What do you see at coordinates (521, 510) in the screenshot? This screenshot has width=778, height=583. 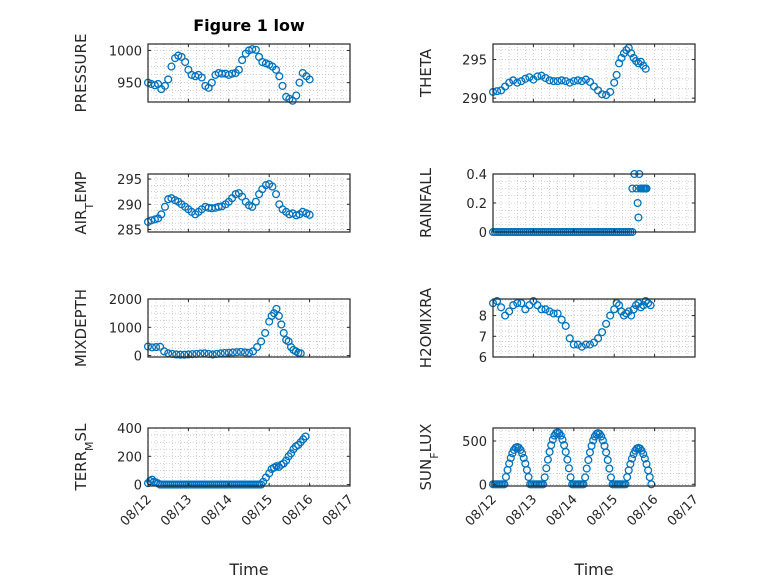 I see `x-tick-label: 08/13` at bounding box center [521, 510].